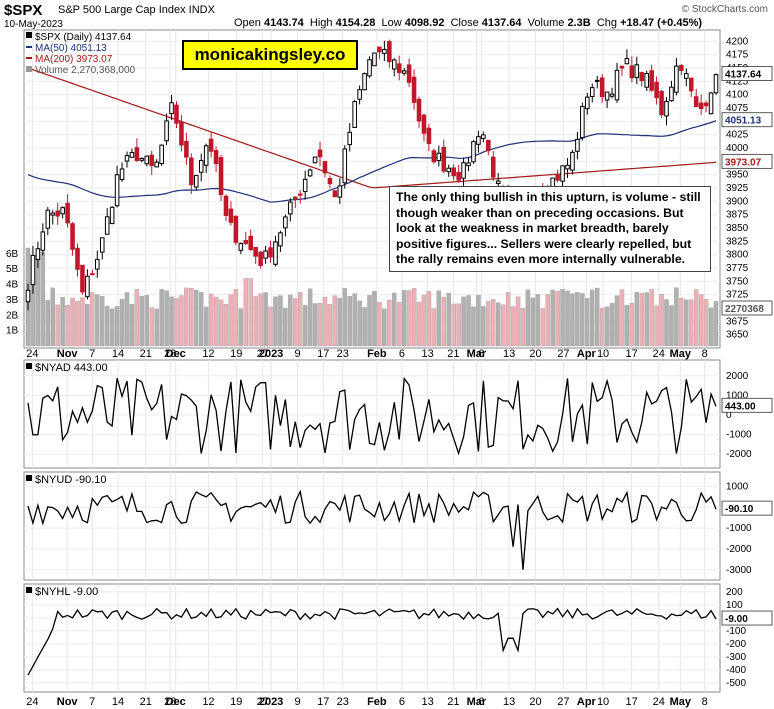  What do you see at coordinates (321, 23) in the screenshot?
I see `high-label: High` at bounding box center [321, 23].